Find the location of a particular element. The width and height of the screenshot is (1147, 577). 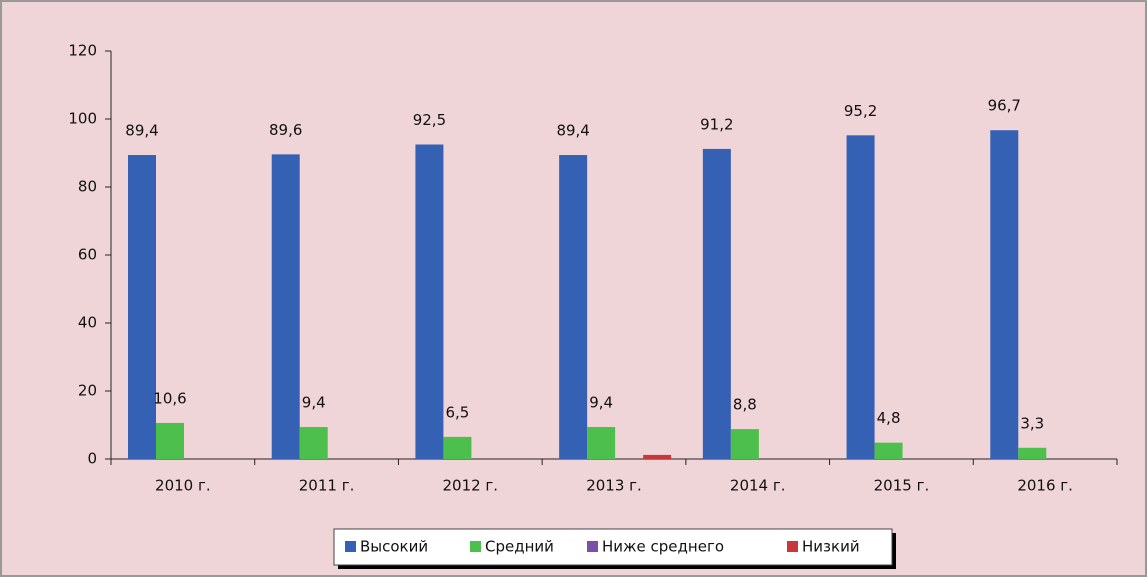

value-label: 95,2 is located at coordinates (860, 111).